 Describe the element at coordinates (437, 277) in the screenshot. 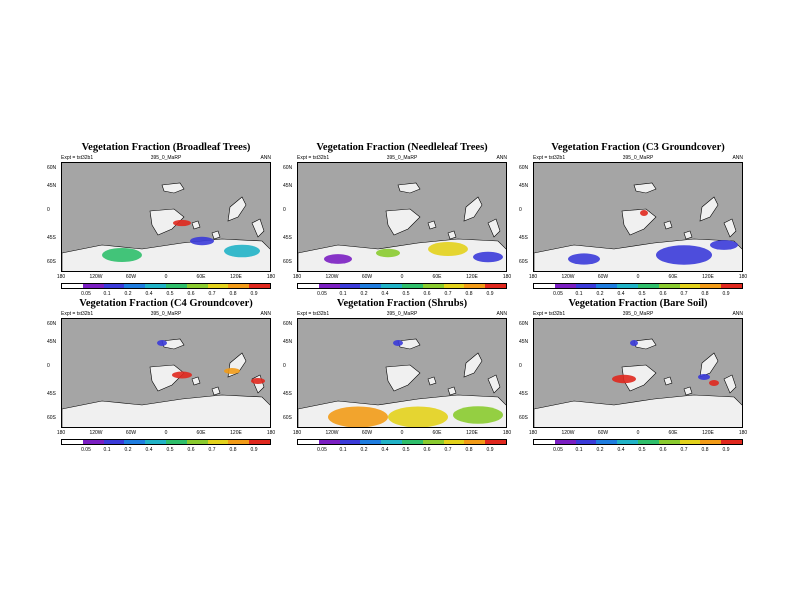

I see `lon-tick-label: 60E` at that location.